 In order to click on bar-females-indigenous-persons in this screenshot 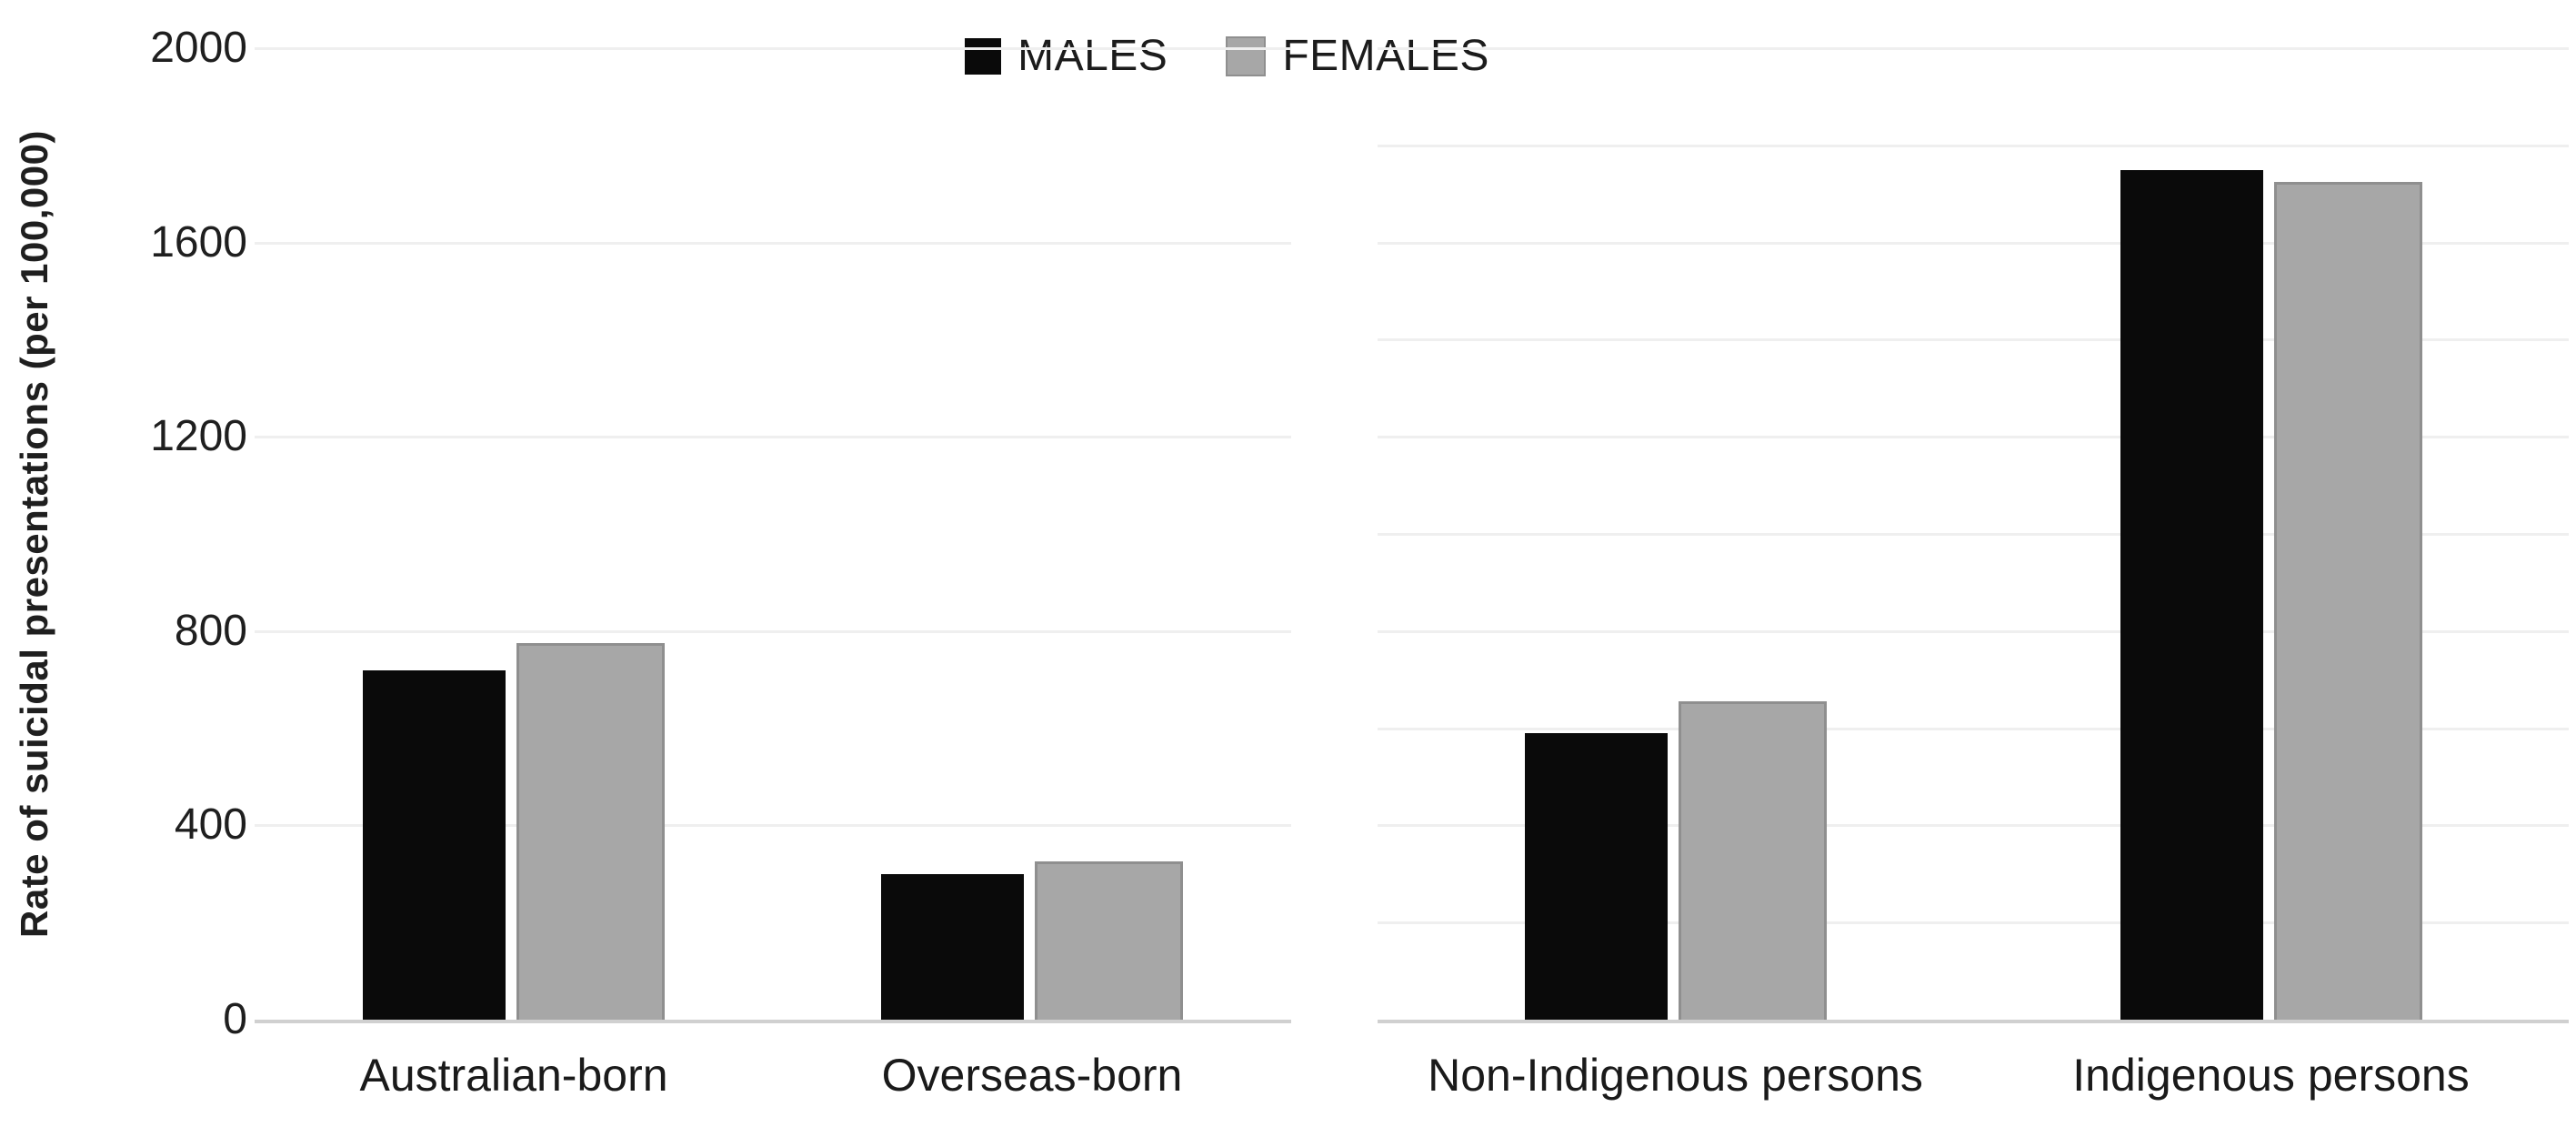, I will do `click(2347, 600)`.